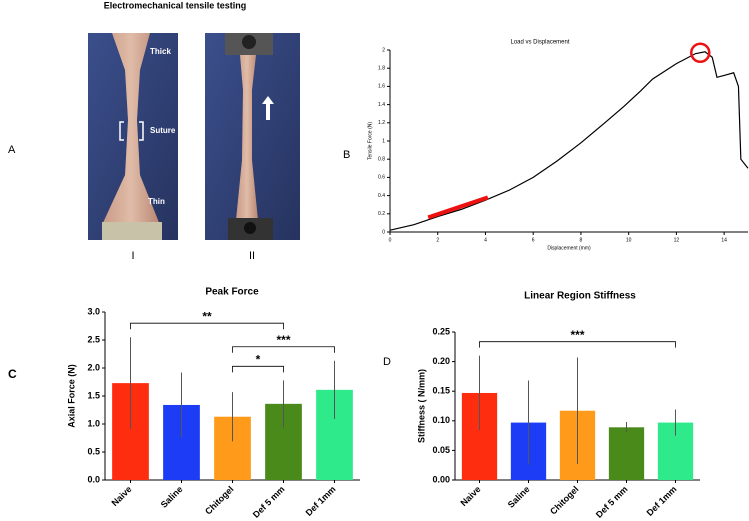  I want to click on panel-label: B, so click(346, 155).